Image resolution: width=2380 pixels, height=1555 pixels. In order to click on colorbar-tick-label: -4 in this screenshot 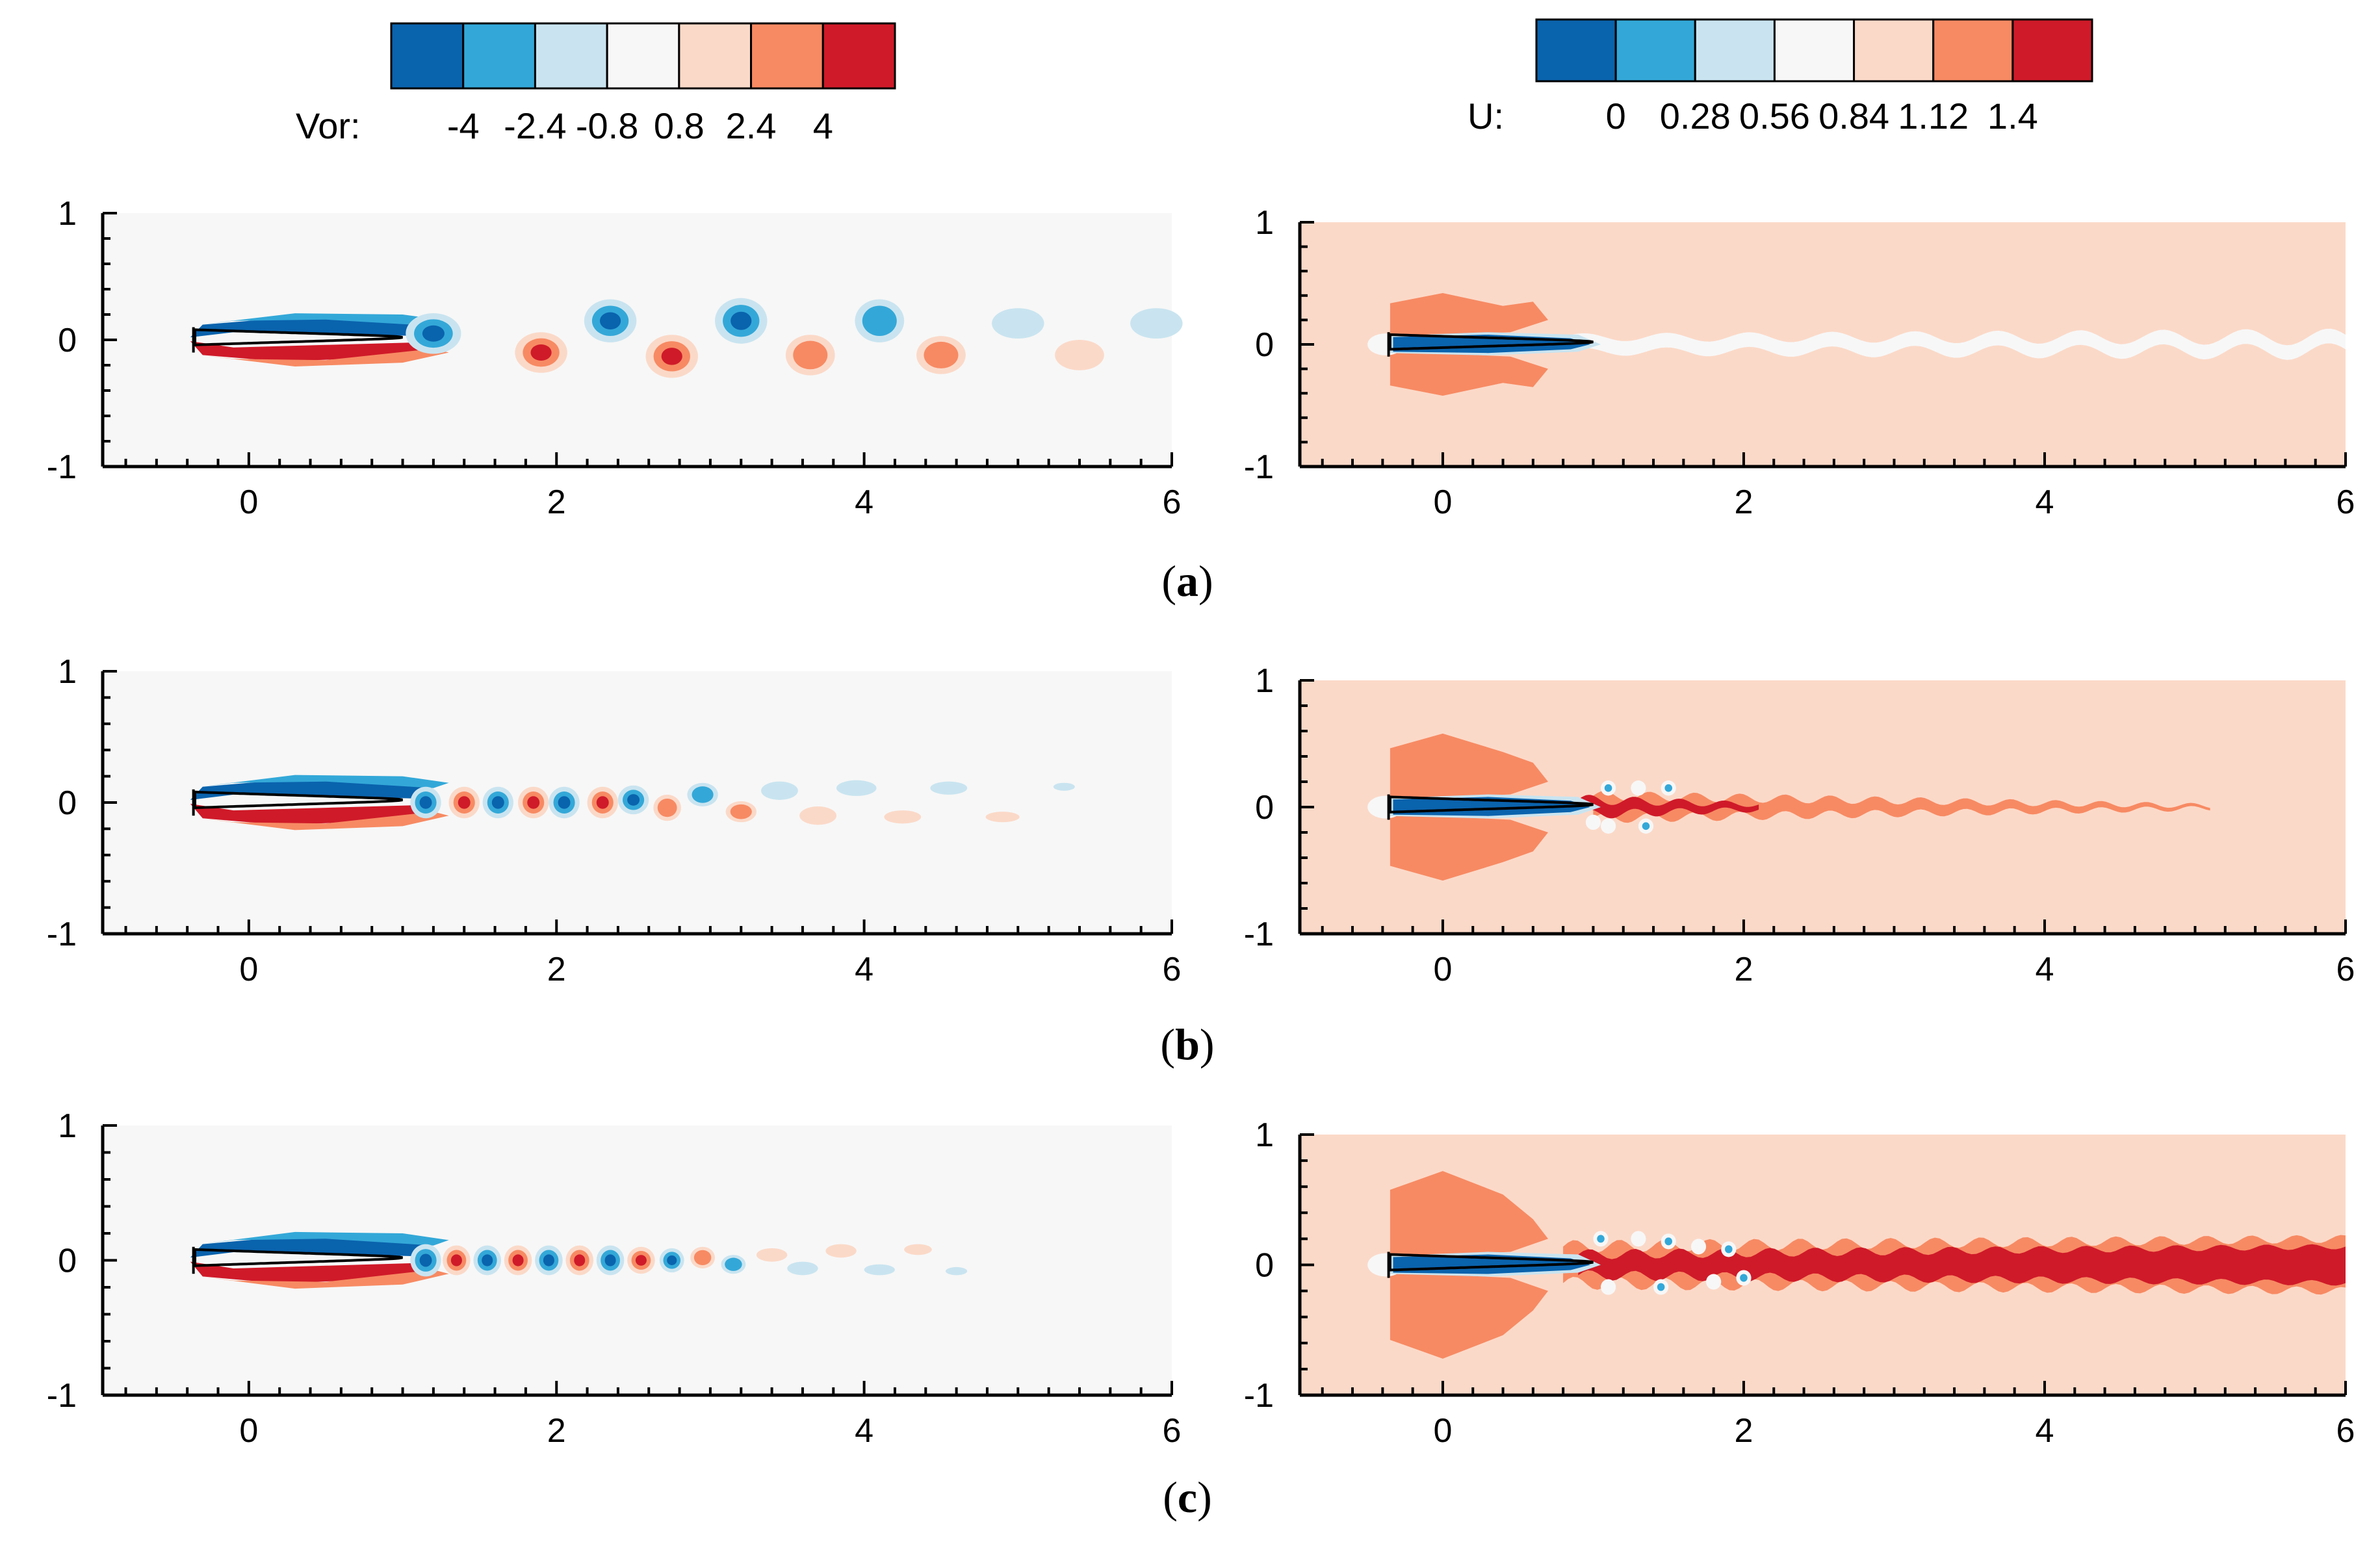, I will do `click(463, 125)`.